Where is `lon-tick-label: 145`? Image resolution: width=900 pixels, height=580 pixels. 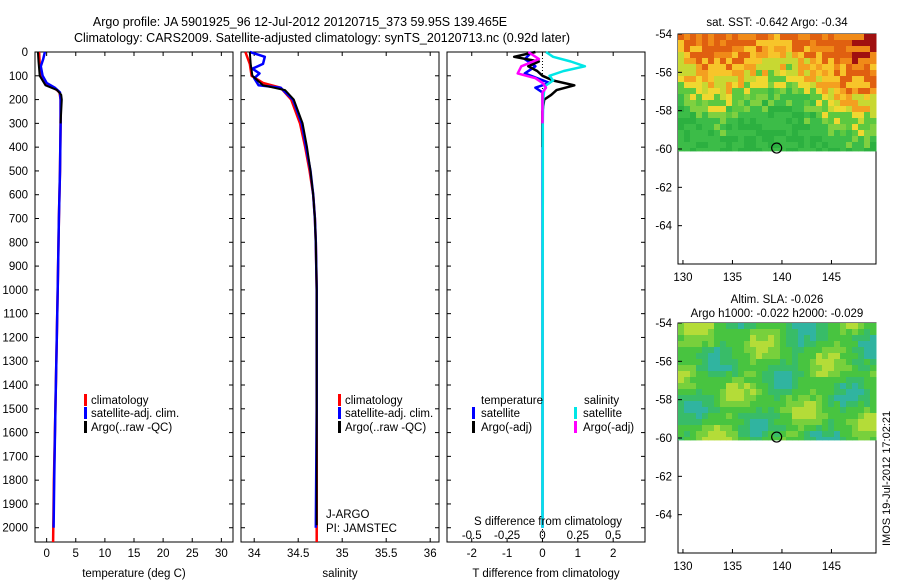 lon-tick-label: 145 is located at coordinates (831, 278).